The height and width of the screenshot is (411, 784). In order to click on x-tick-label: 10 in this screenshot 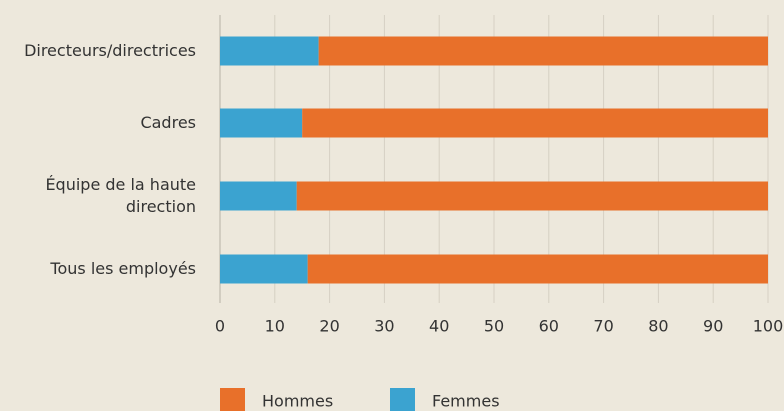, I will do `click(275, 326)`.